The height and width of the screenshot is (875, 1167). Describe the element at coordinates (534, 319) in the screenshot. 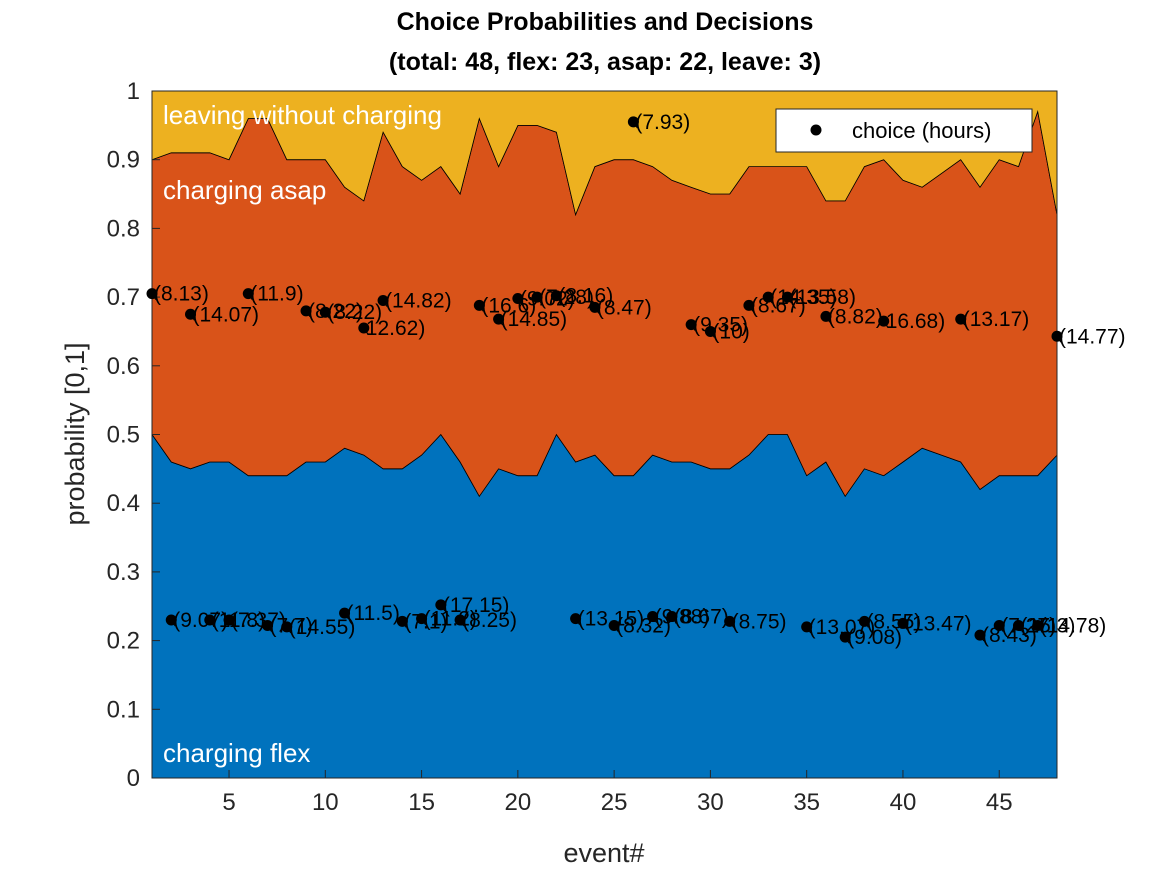

I see `choice-point-label: (14.85)` at that location.